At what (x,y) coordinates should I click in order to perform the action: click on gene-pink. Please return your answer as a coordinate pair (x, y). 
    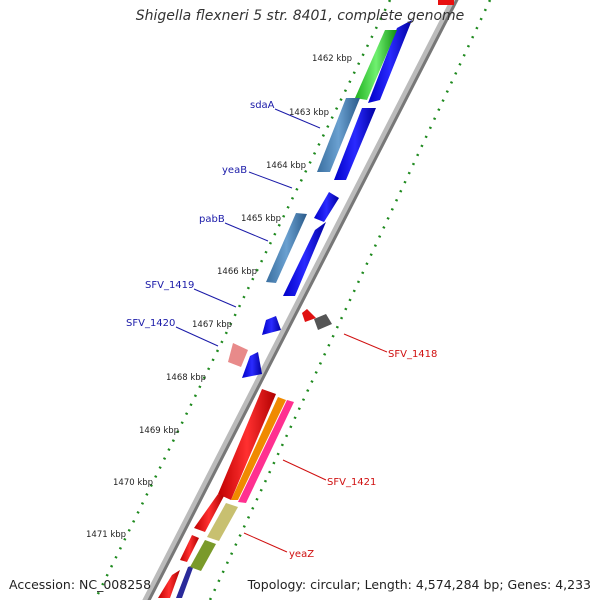
    Looking at the image, I should click on (238, 355).